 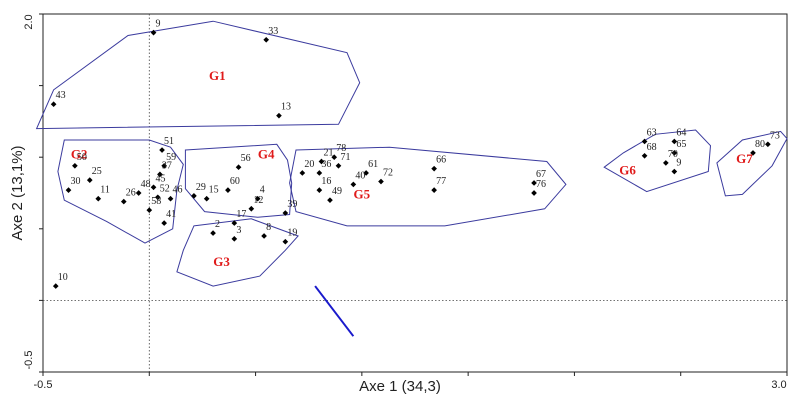 What do you see at coordinates (241, 214) in the screenshot?
I see `data-point-label: 17` at bounding box center [241, 214].